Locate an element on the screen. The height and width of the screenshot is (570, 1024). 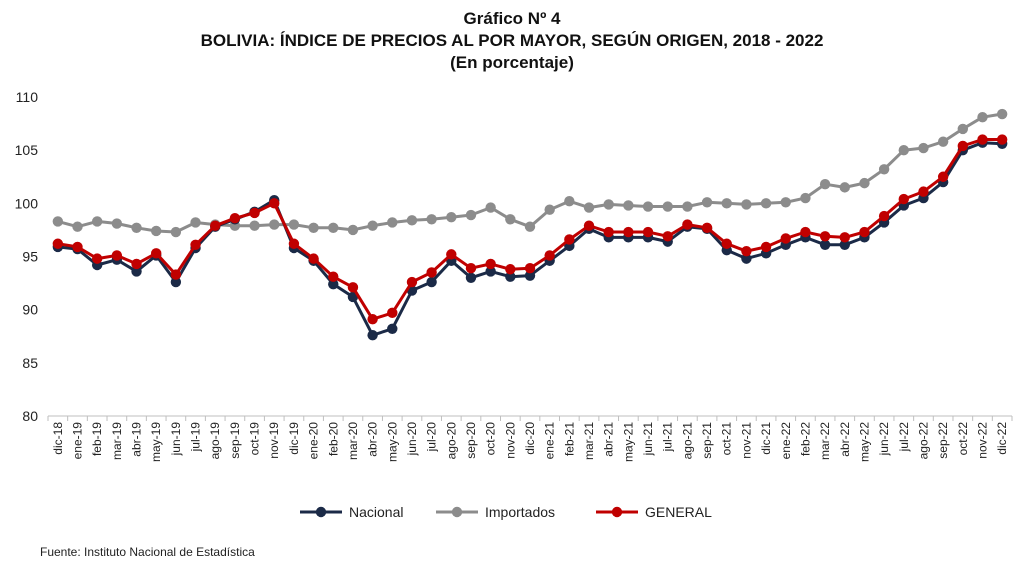
y-tick-label: 85 is located at coordinates (30, 363).